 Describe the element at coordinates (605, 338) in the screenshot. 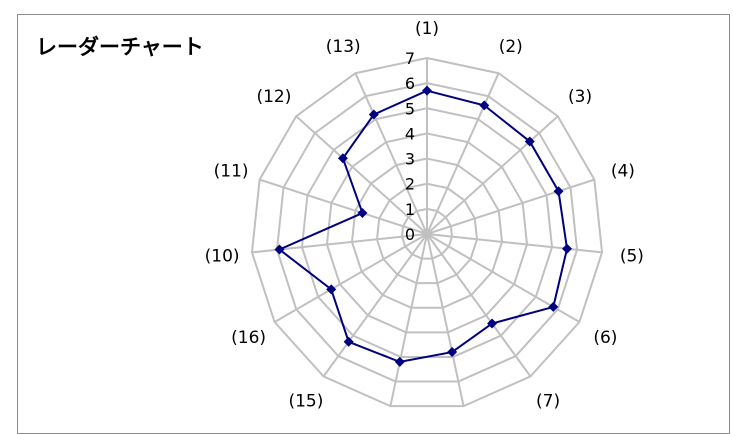

I see `category-label: (6)` at that location.